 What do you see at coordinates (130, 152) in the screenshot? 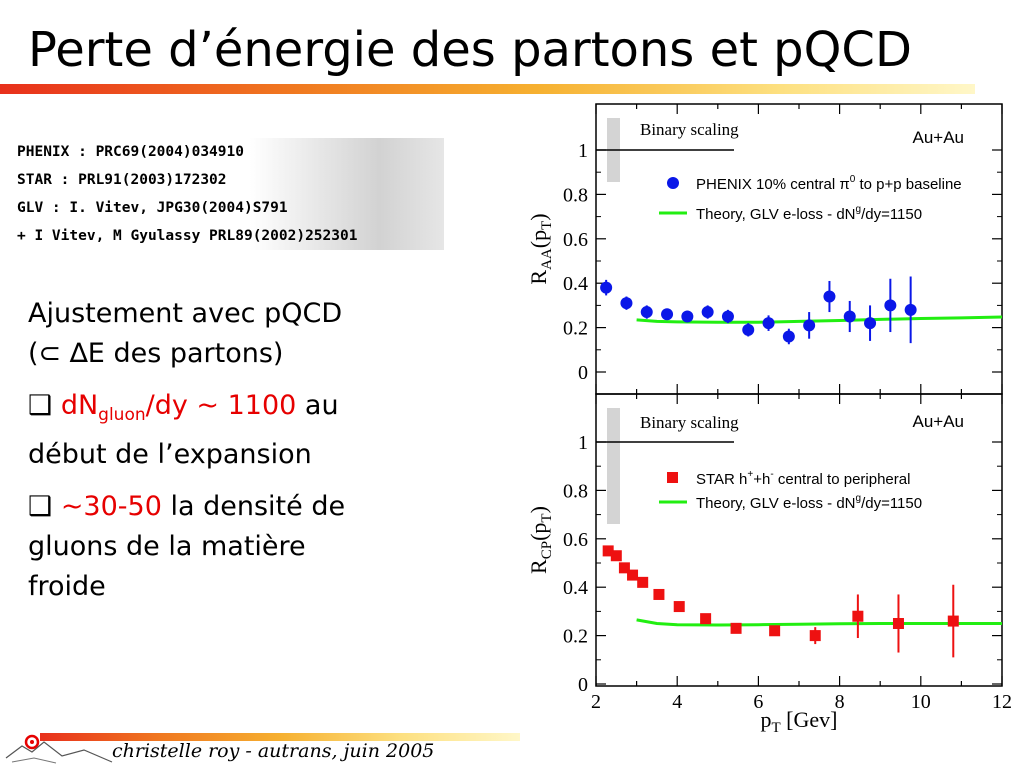
I see `reference-phenix: PHENIX : PRC69(2004)034910` at bounding box center [130, 152].